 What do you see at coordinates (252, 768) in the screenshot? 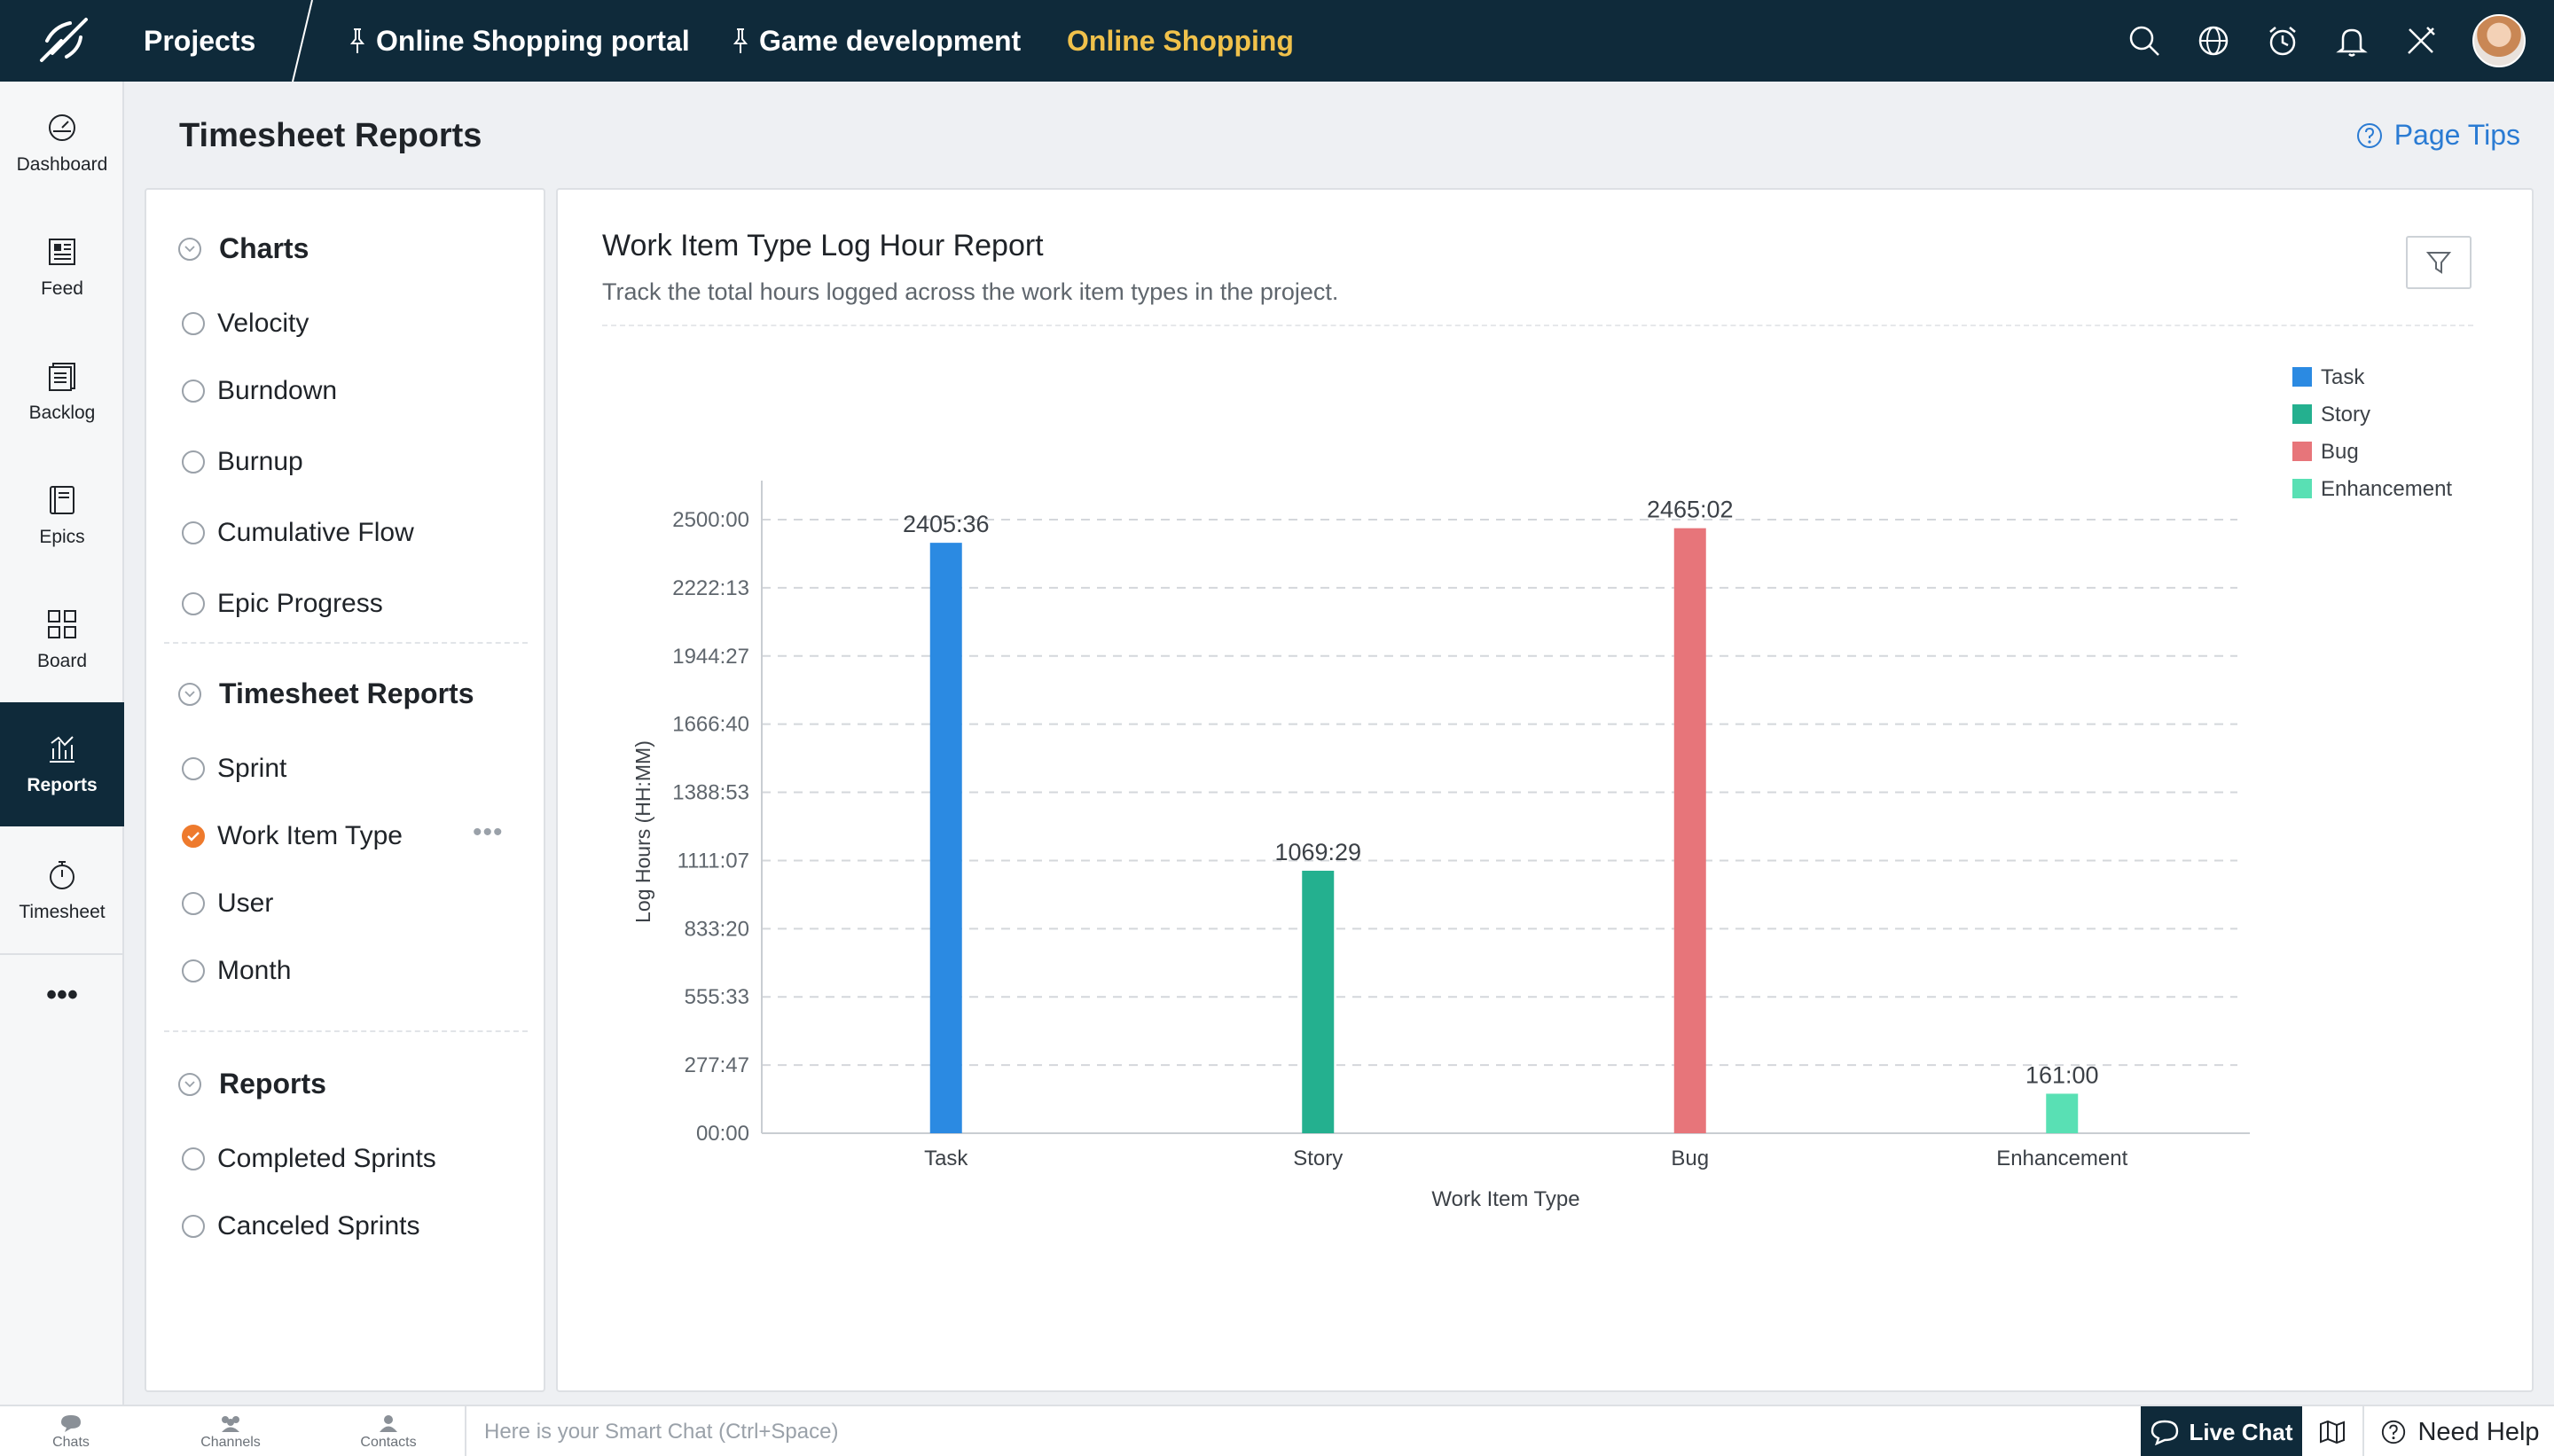
I see `option-label: Sprint` at bounding box center [252, 768].